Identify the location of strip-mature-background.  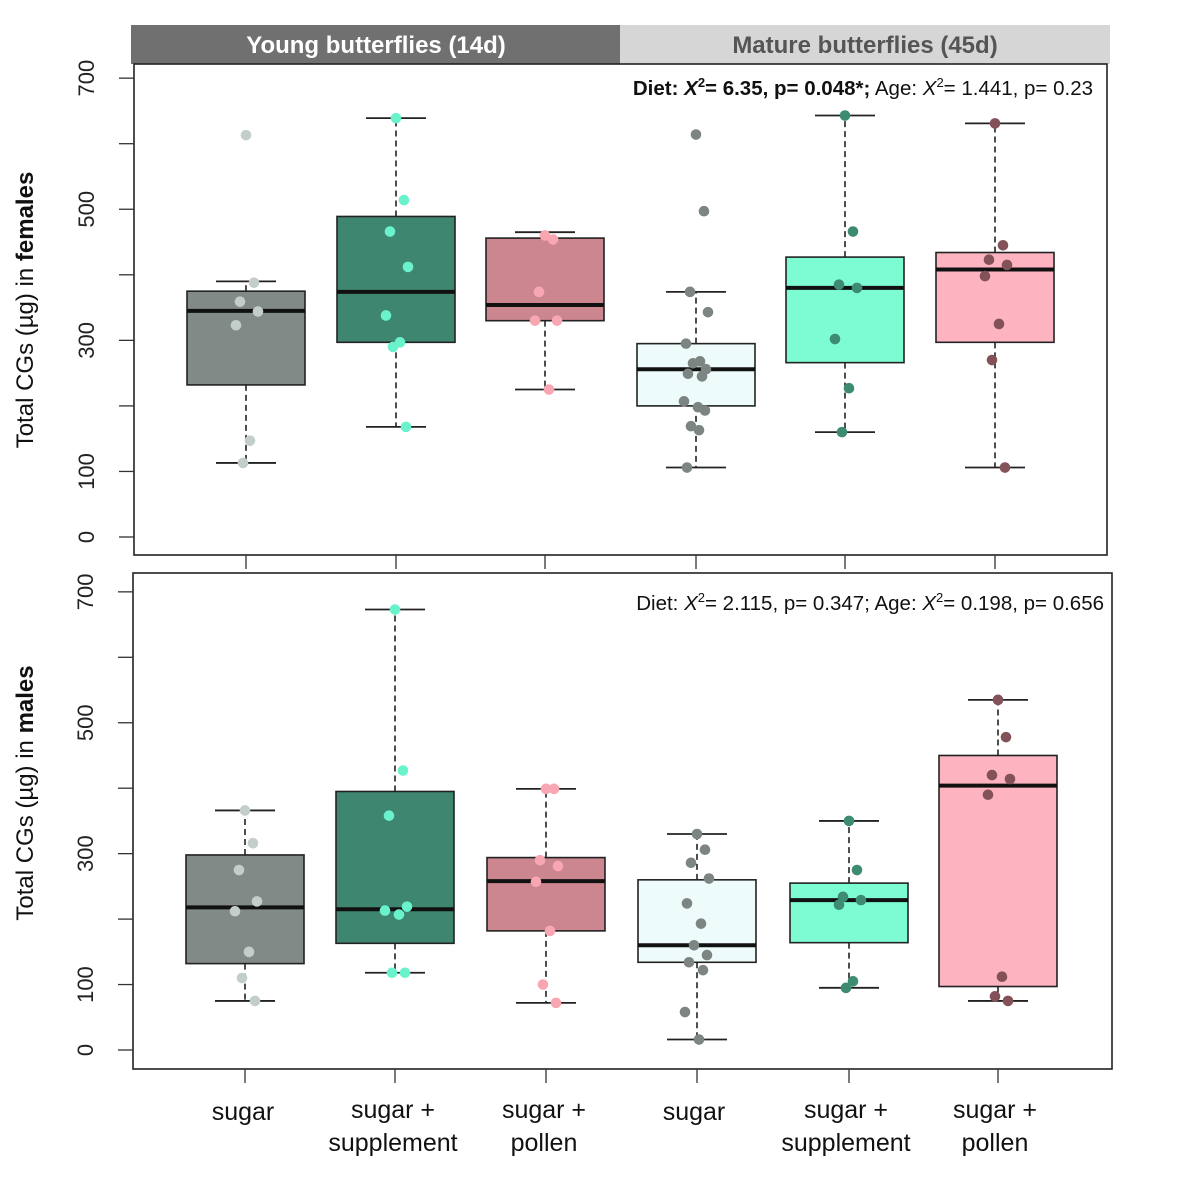
(865, 44).